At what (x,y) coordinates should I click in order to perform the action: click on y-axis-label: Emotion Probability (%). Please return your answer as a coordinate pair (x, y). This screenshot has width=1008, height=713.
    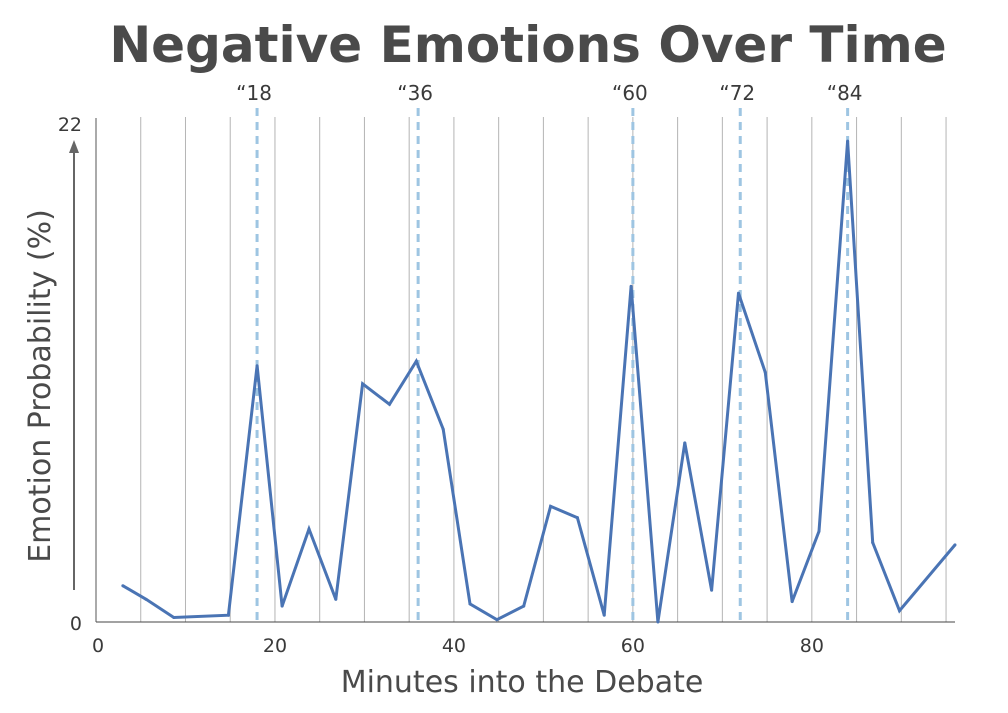
    Looking at the image, I should click on (40, 386).